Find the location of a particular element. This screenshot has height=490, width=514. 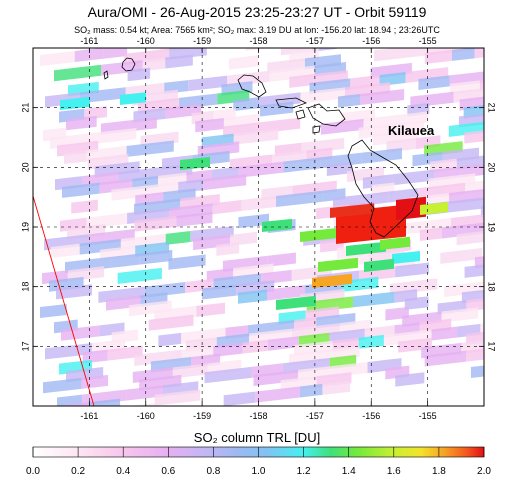

coast-kauai is located at coordinates (128, 64).